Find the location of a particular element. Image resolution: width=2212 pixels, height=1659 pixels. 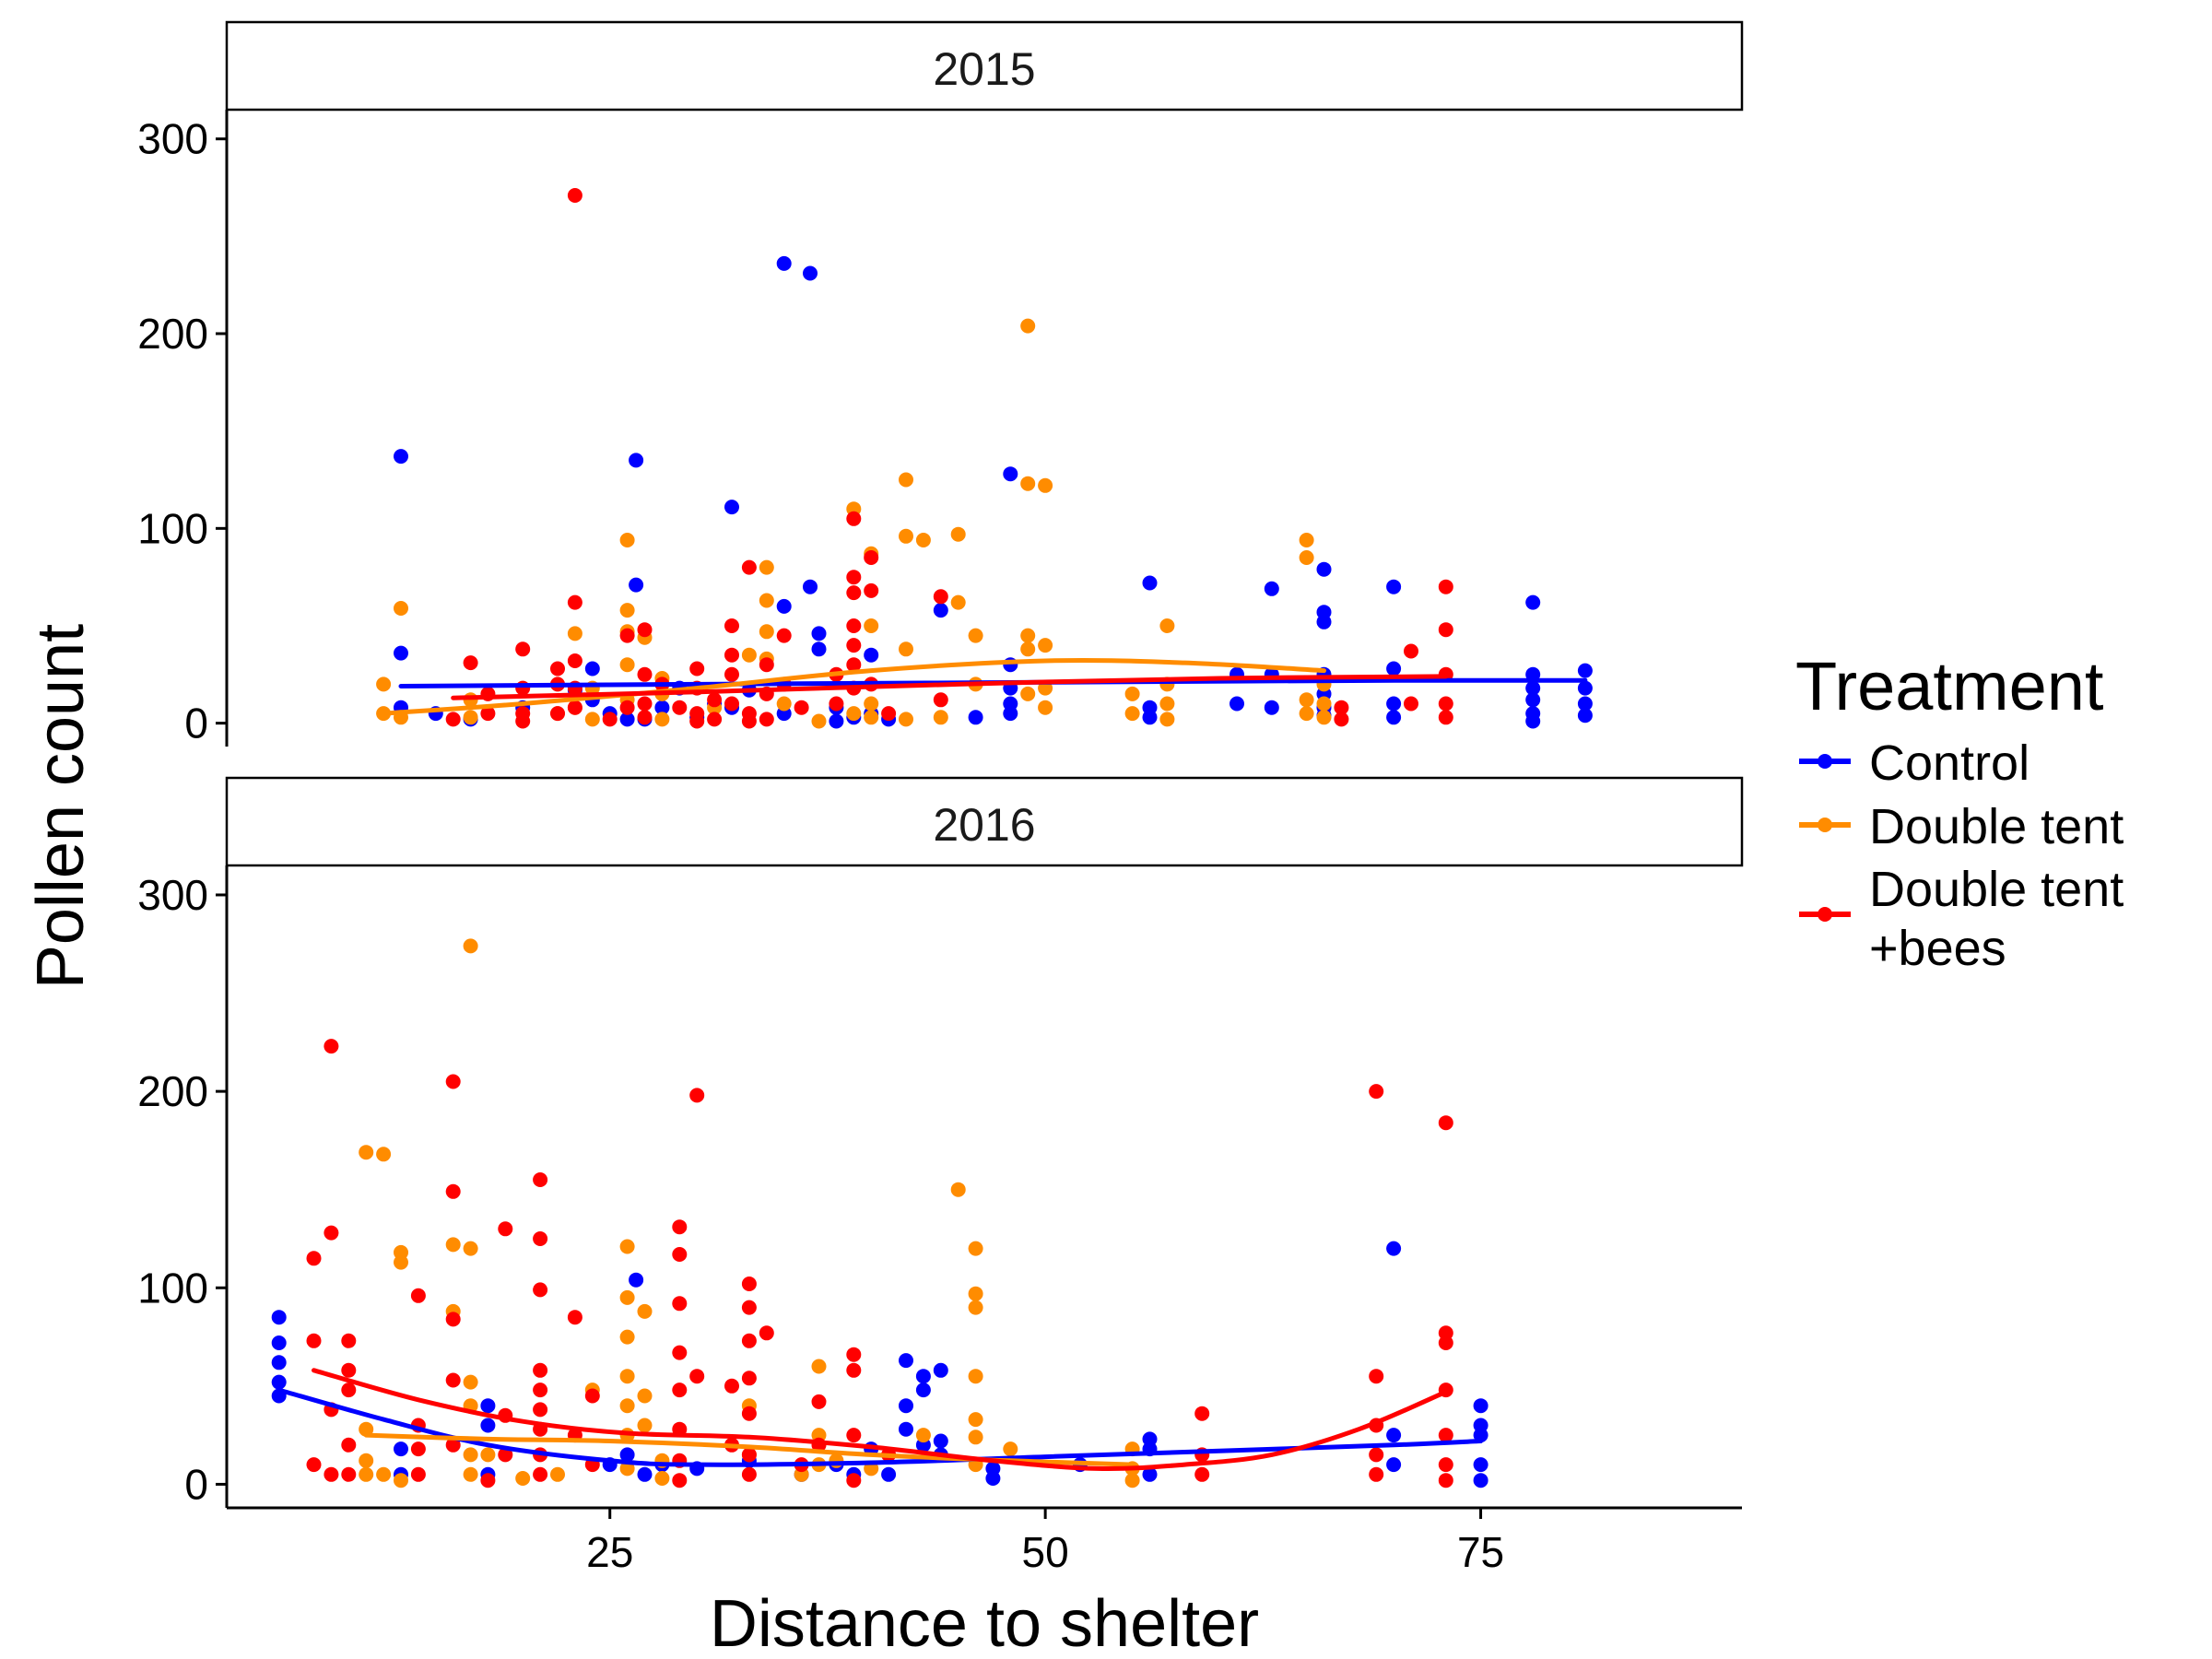

y-tick-label: 0 is located at coordinates (196, 1484).